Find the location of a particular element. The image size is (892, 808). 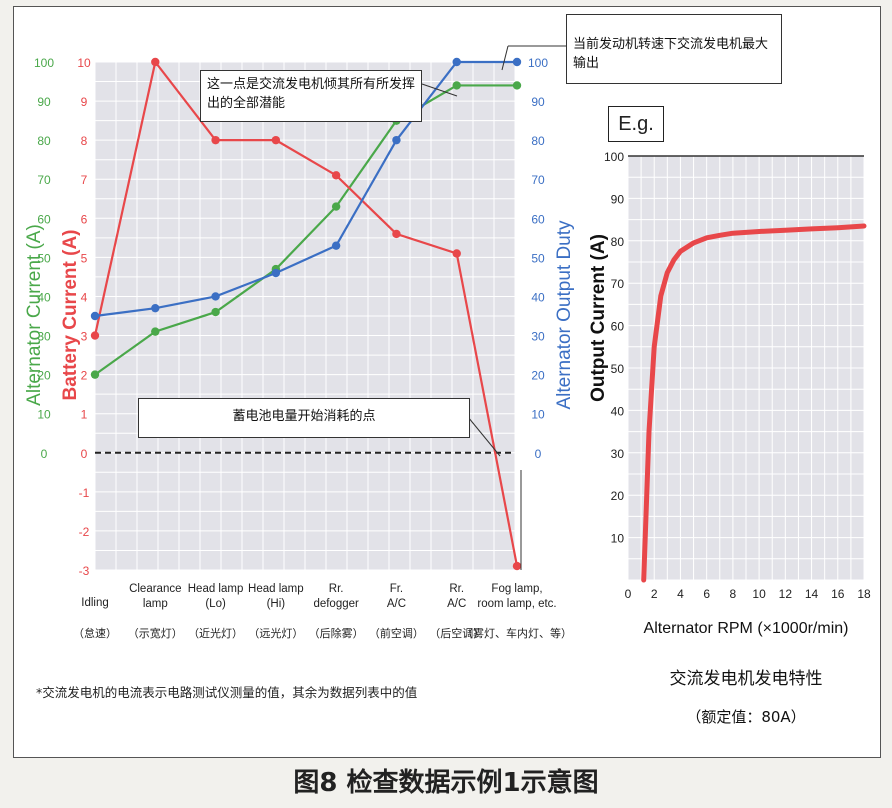

example-label: E.g. is located at coordinates (636, 124).